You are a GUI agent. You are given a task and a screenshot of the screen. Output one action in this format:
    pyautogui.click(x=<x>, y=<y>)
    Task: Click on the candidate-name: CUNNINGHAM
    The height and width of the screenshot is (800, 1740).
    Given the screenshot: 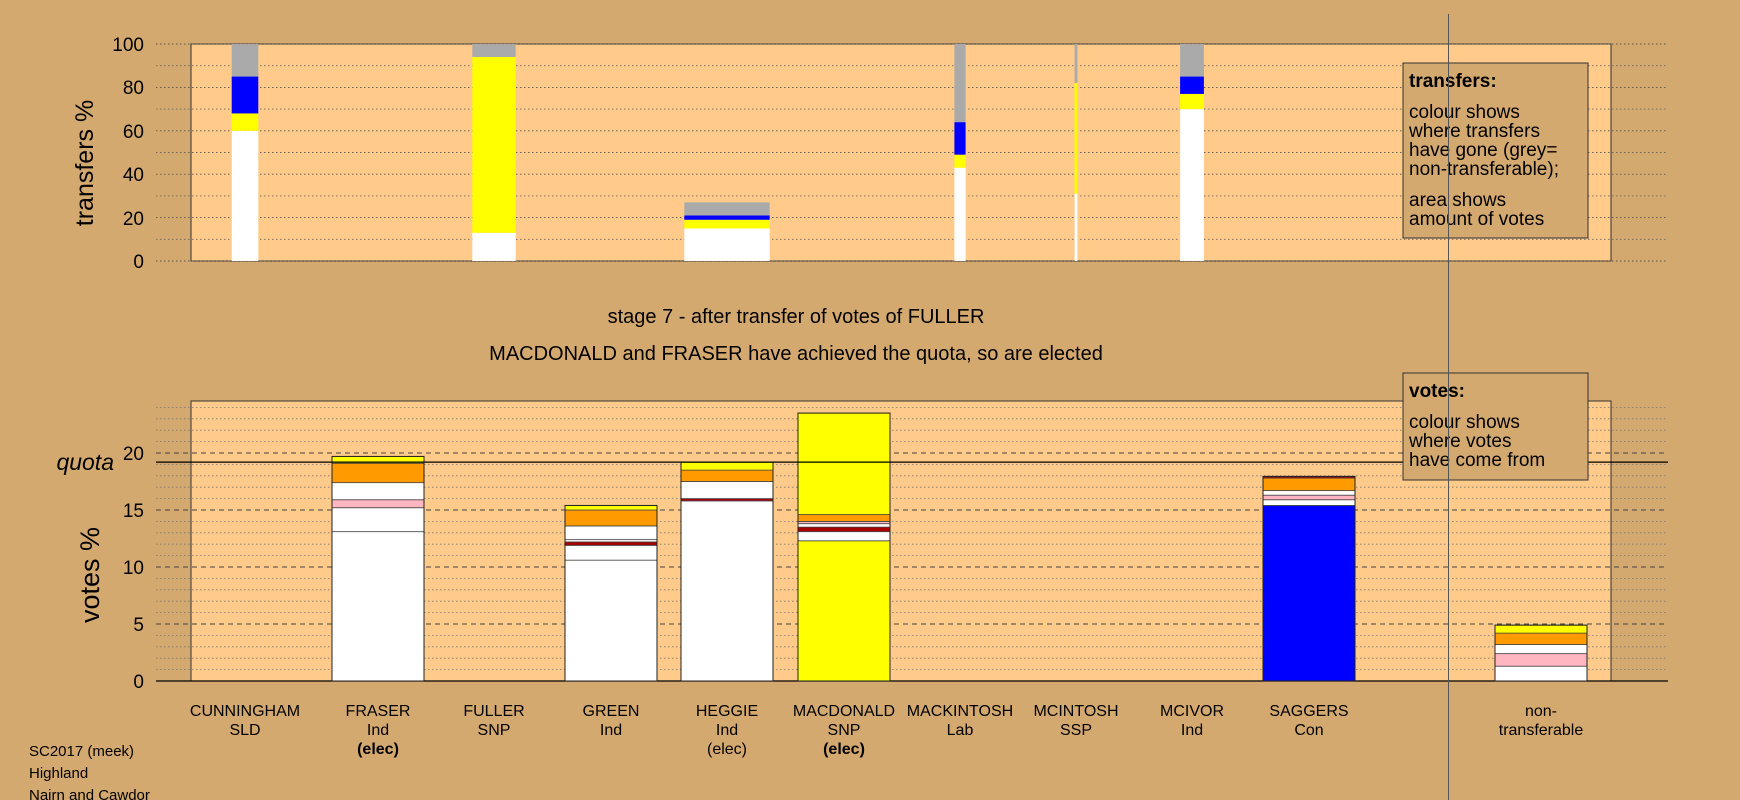 What is the action you would take?
    pyautogui.click(x=245, y=711)
    